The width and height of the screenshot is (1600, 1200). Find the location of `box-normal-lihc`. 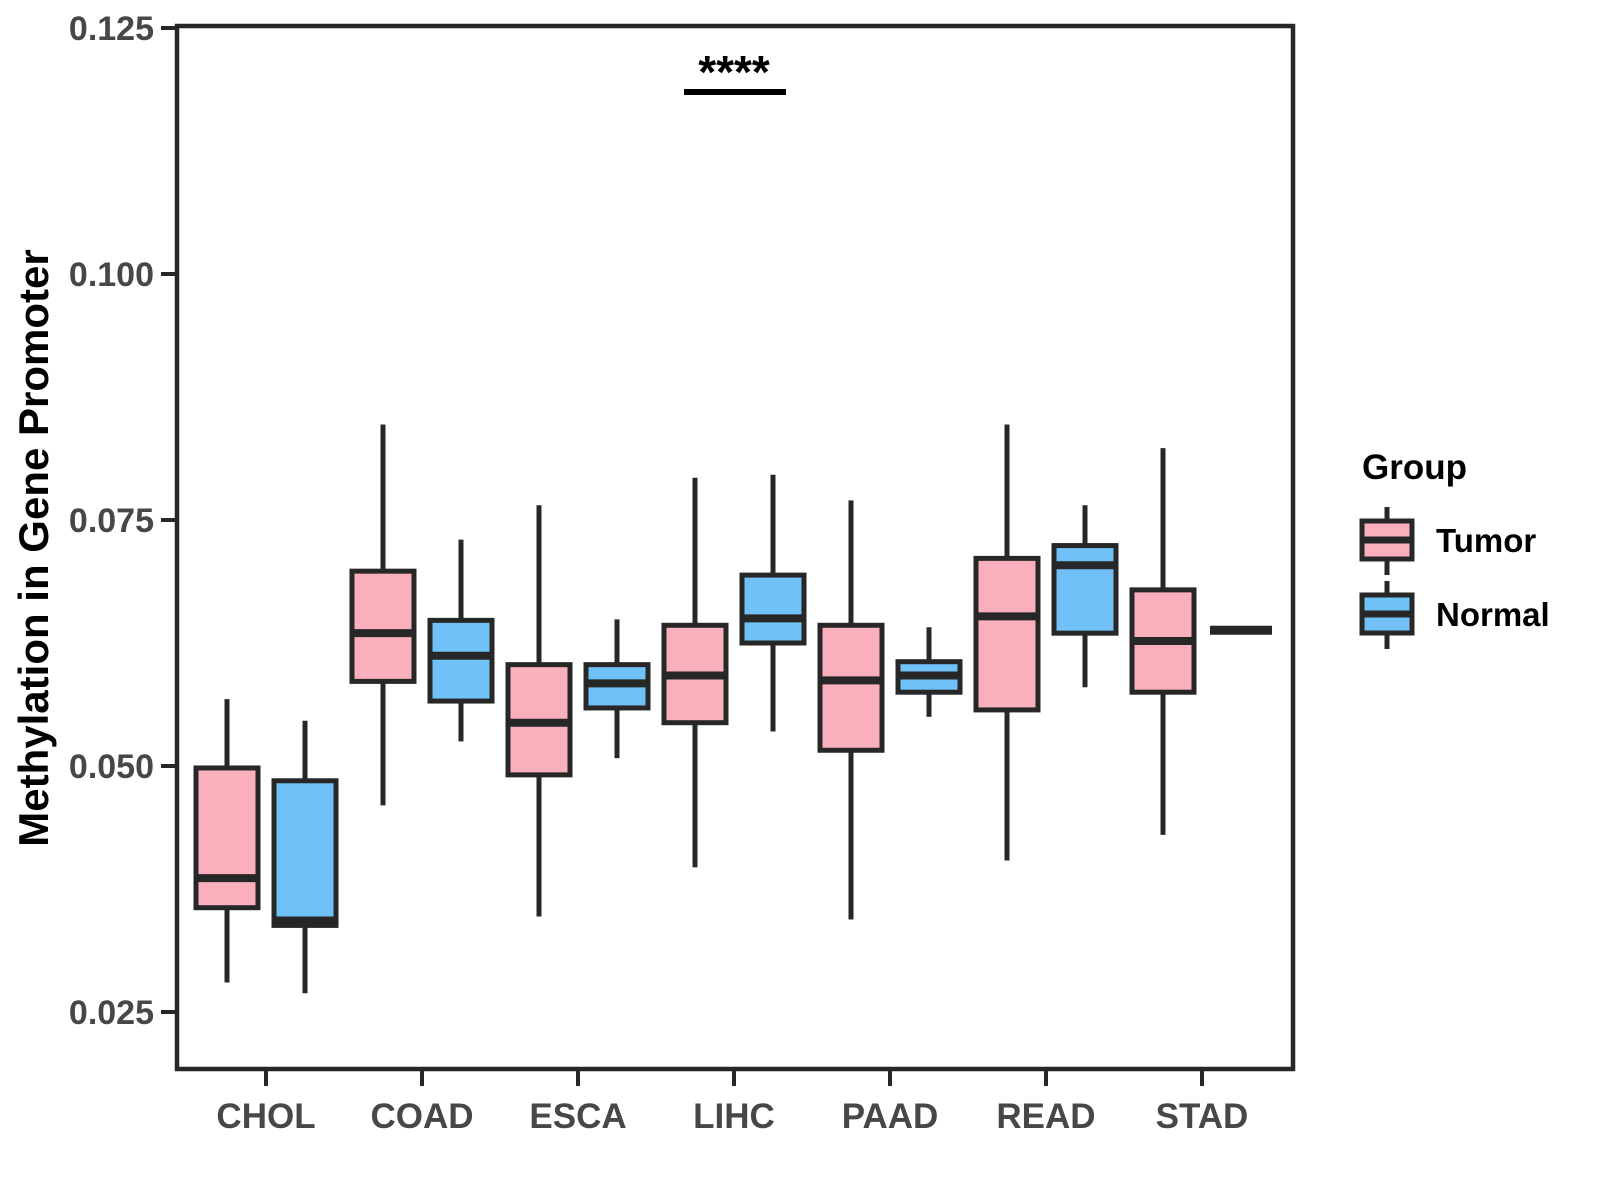

box-normal-lihc is located at coordinates (773, 609).